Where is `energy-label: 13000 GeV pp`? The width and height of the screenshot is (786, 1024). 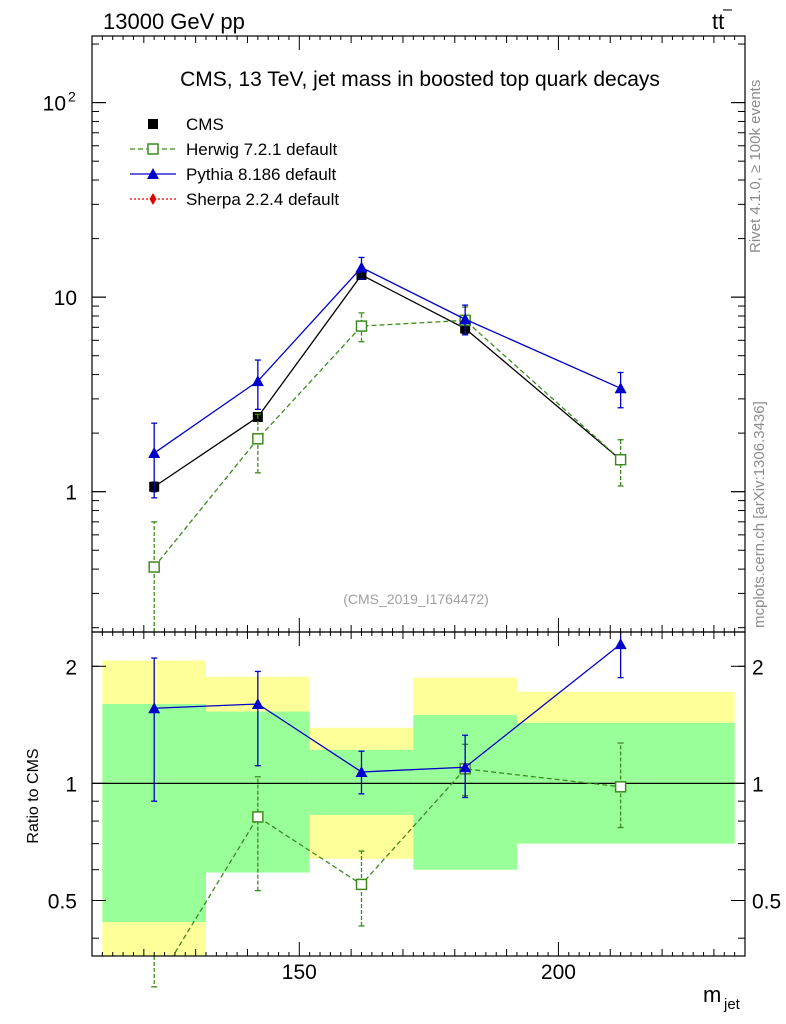 energy-label: 13000 GeV pp is located at coordinates (174, 21).